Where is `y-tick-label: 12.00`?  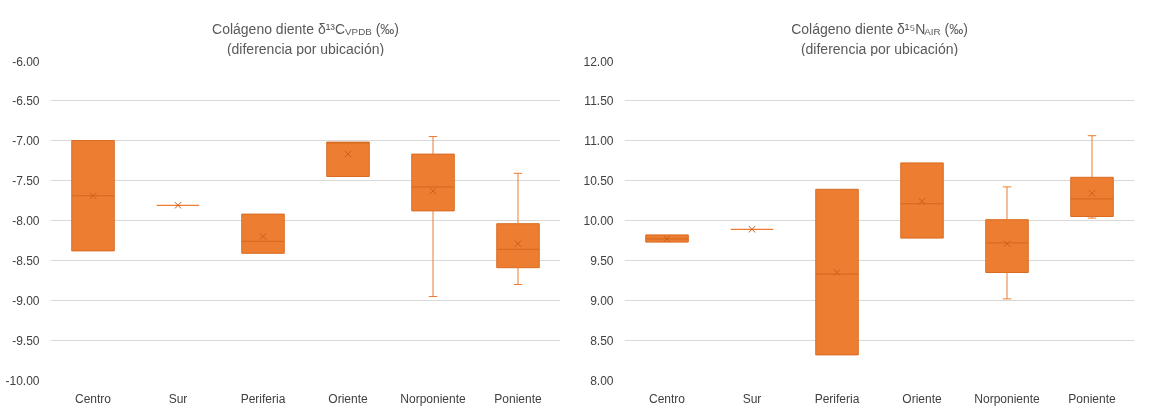 y-tick-label: 12.00 is located at coordinates (598, 61).